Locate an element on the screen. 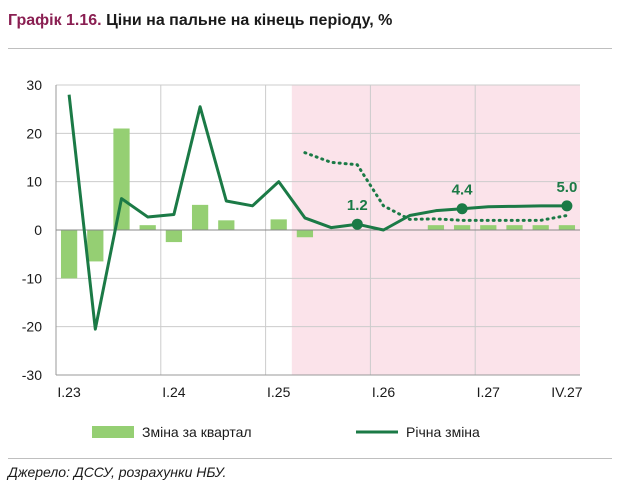  x-tick-label: IV.27 is located at coordinates (567, 392).